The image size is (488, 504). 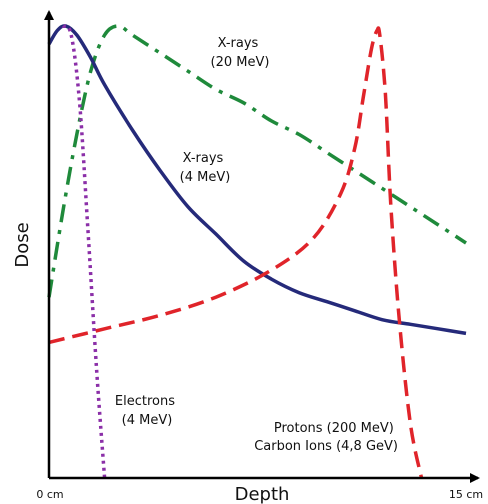 What do you see at coordinates (205, 168) in the screenshot?
I see `series-label-xray4: X-rays (4 MeV)` at bounding box center [205, 168].